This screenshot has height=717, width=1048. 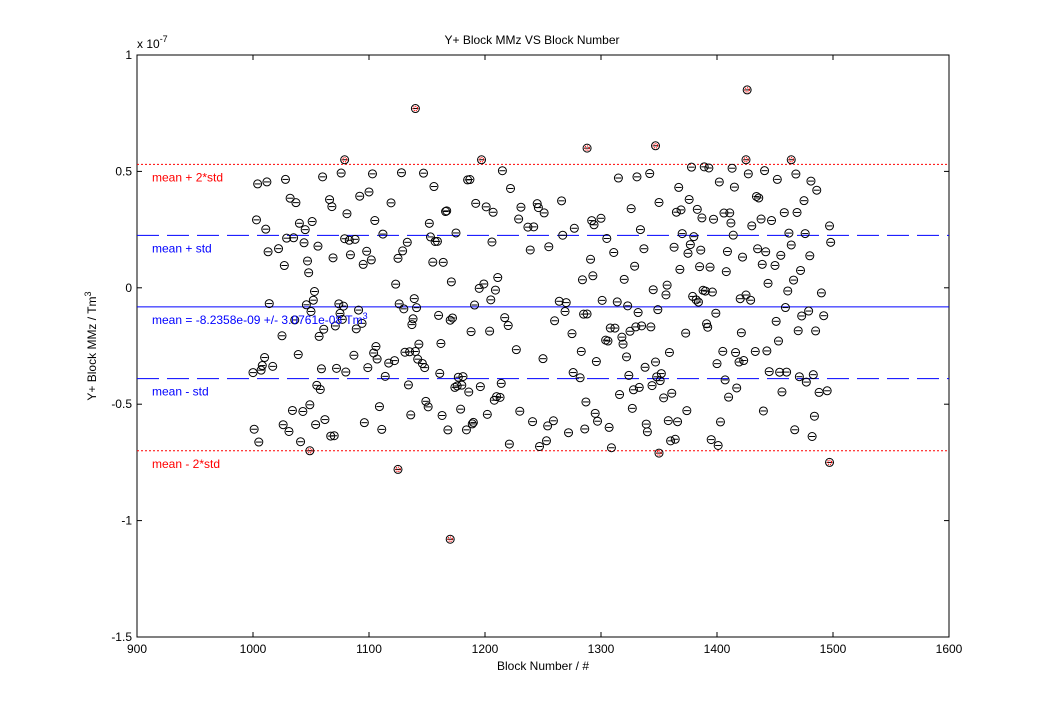 I want to click on y-axis-multiplier-exponent: -7, so click(x=164, y=39).